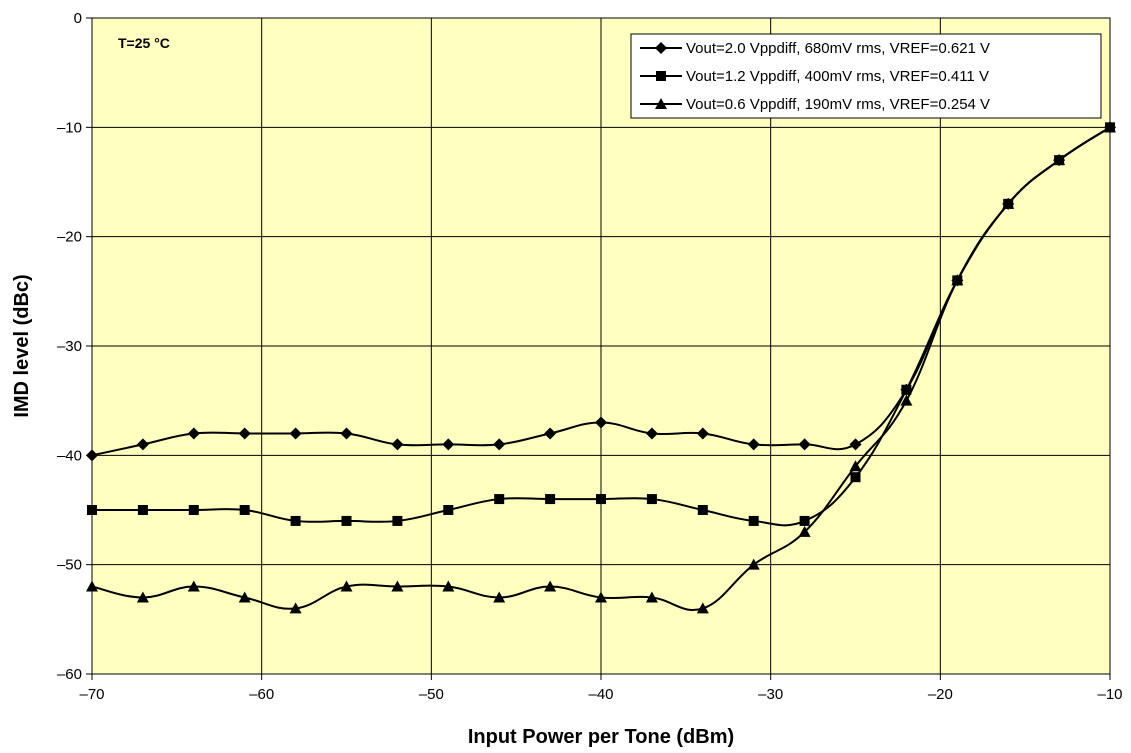 The image size is (1131, 753). What do you see at coordinates (69, 237) in the screenshot?
I see `y-tick-label: –20` at bounding box center [69, 237].